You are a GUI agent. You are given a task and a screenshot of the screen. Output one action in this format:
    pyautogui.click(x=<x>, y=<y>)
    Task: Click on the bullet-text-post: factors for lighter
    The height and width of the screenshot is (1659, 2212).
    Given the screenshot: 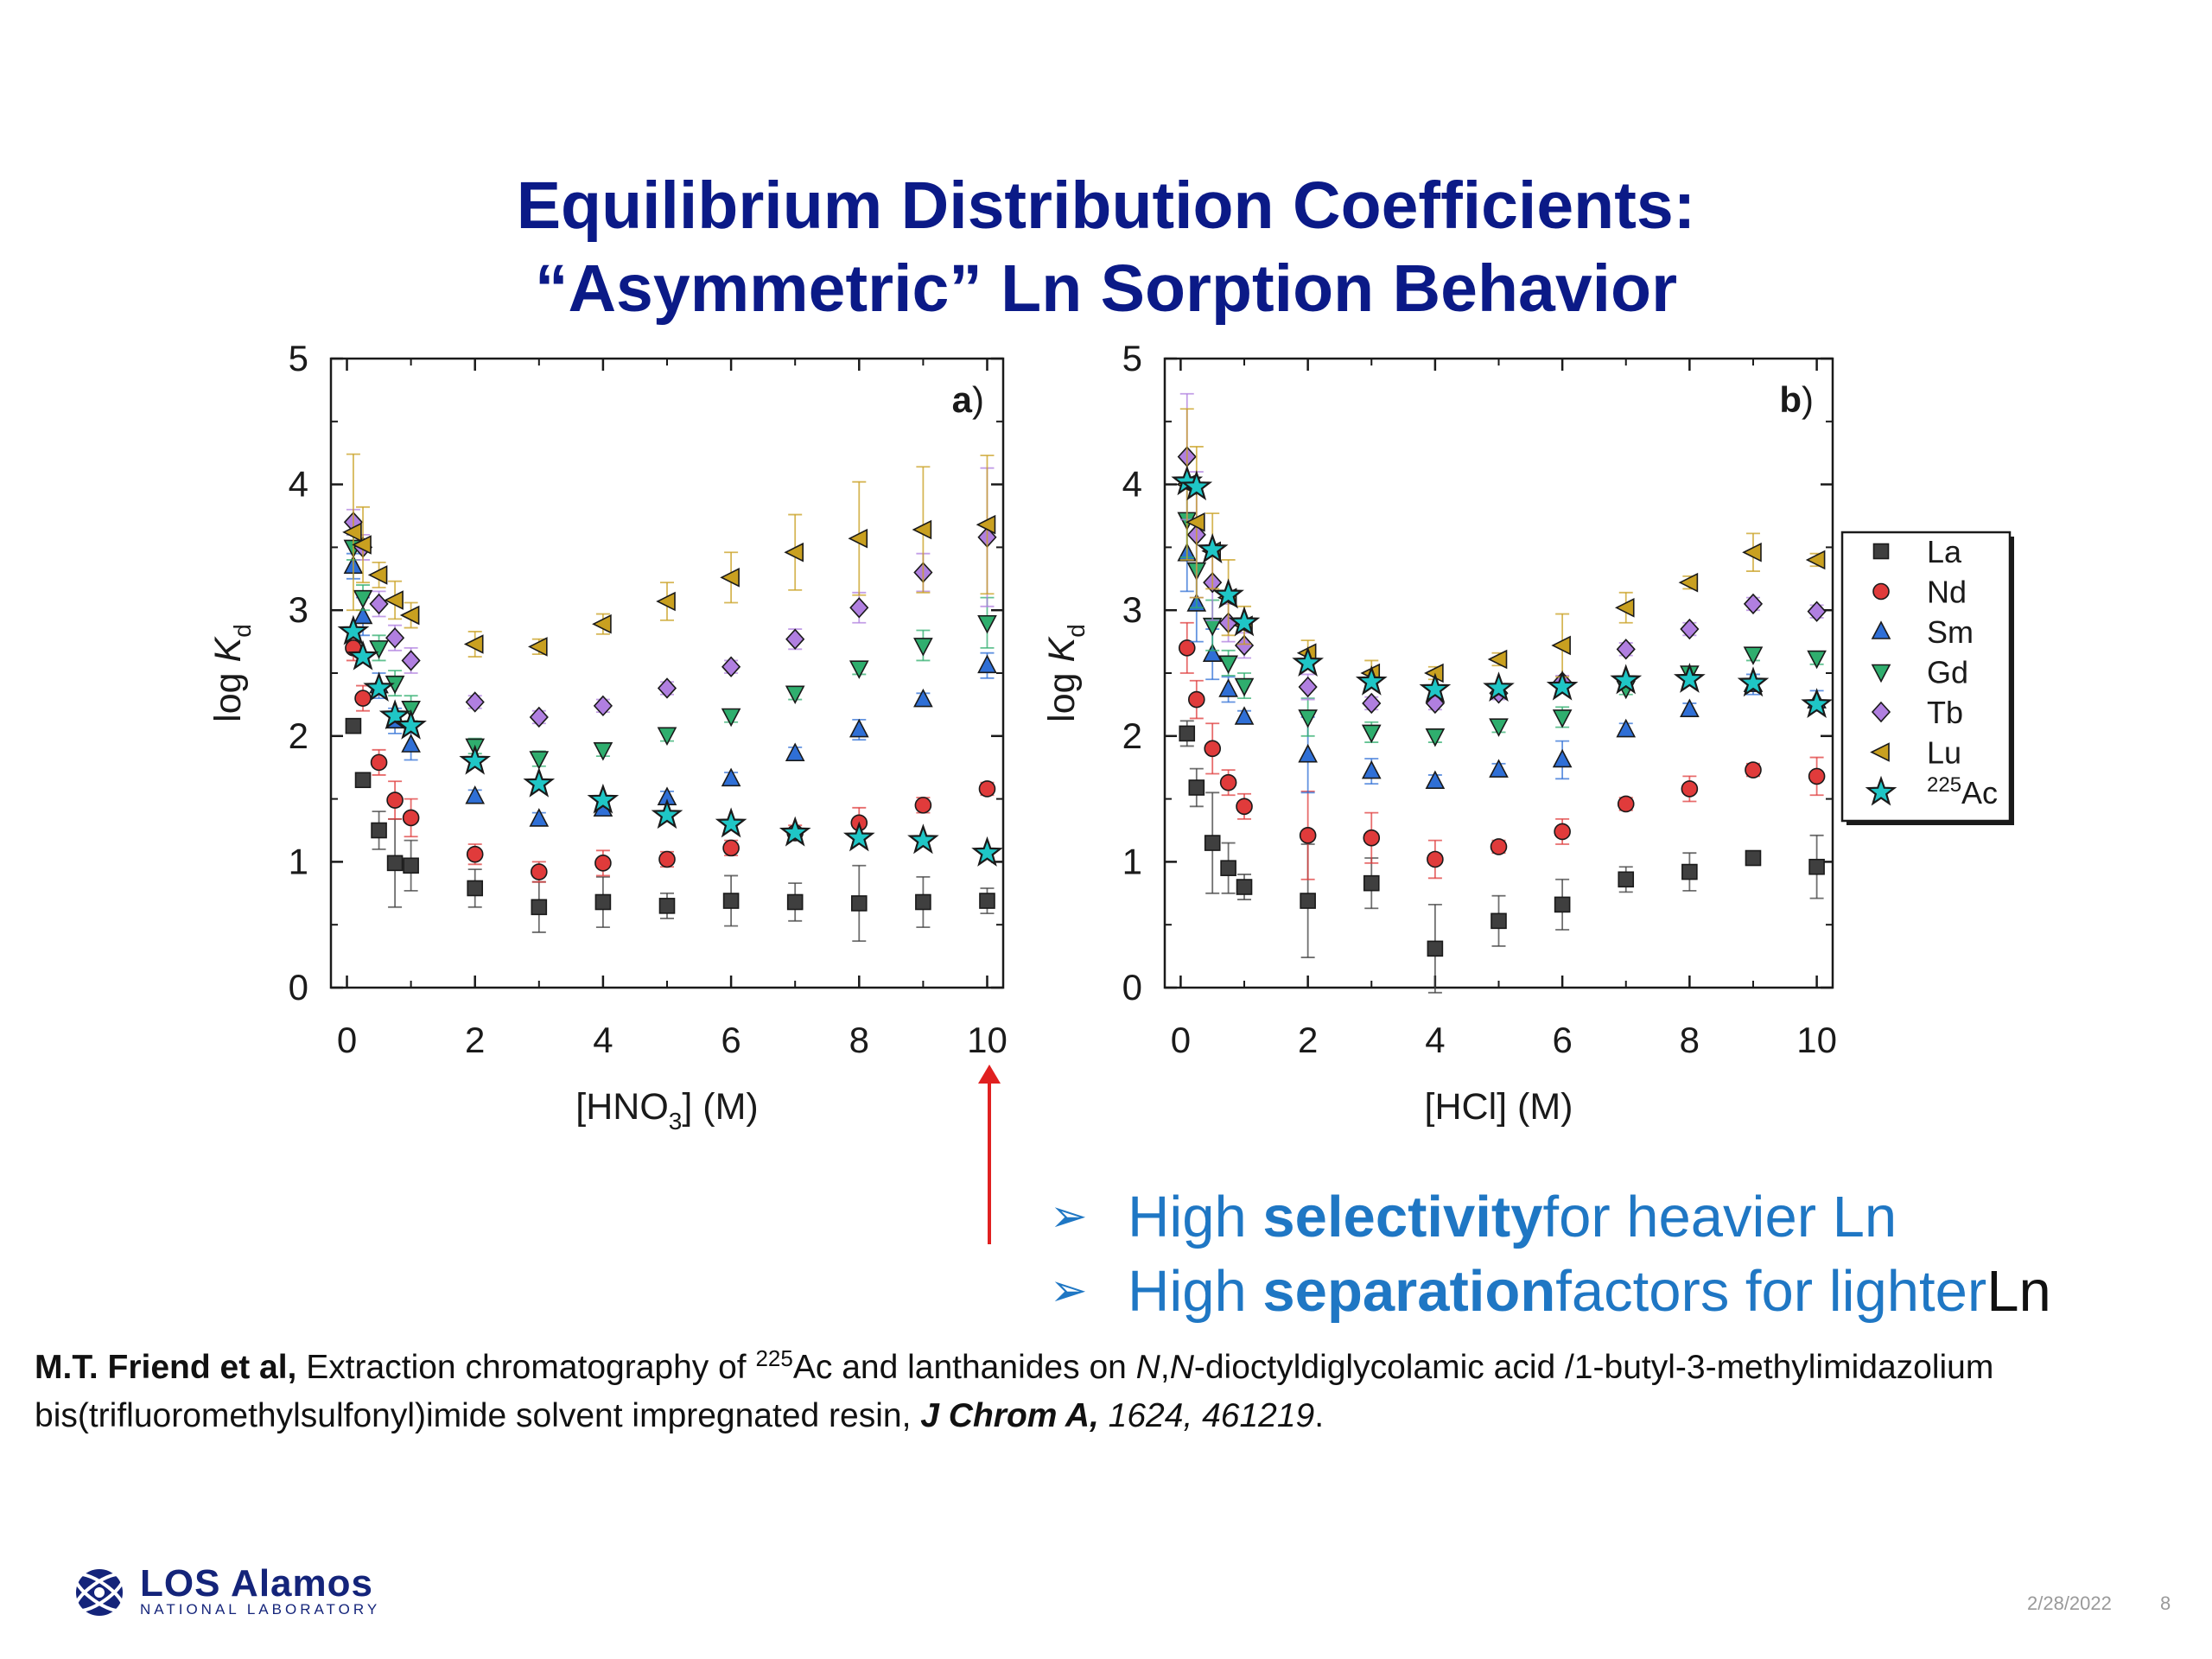 What is the action you would take?
    pyautogui.click(x=1771, y=1291)
    